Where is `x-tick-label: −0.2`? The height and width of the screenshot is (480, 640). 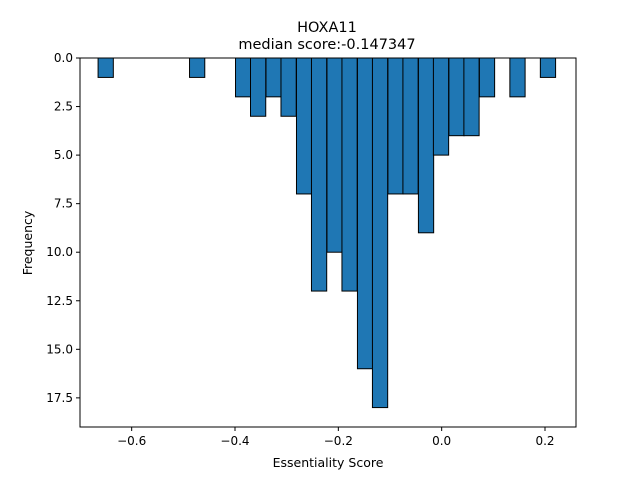 x-tick-label: −0.2 is located at coordinates (338, 441).